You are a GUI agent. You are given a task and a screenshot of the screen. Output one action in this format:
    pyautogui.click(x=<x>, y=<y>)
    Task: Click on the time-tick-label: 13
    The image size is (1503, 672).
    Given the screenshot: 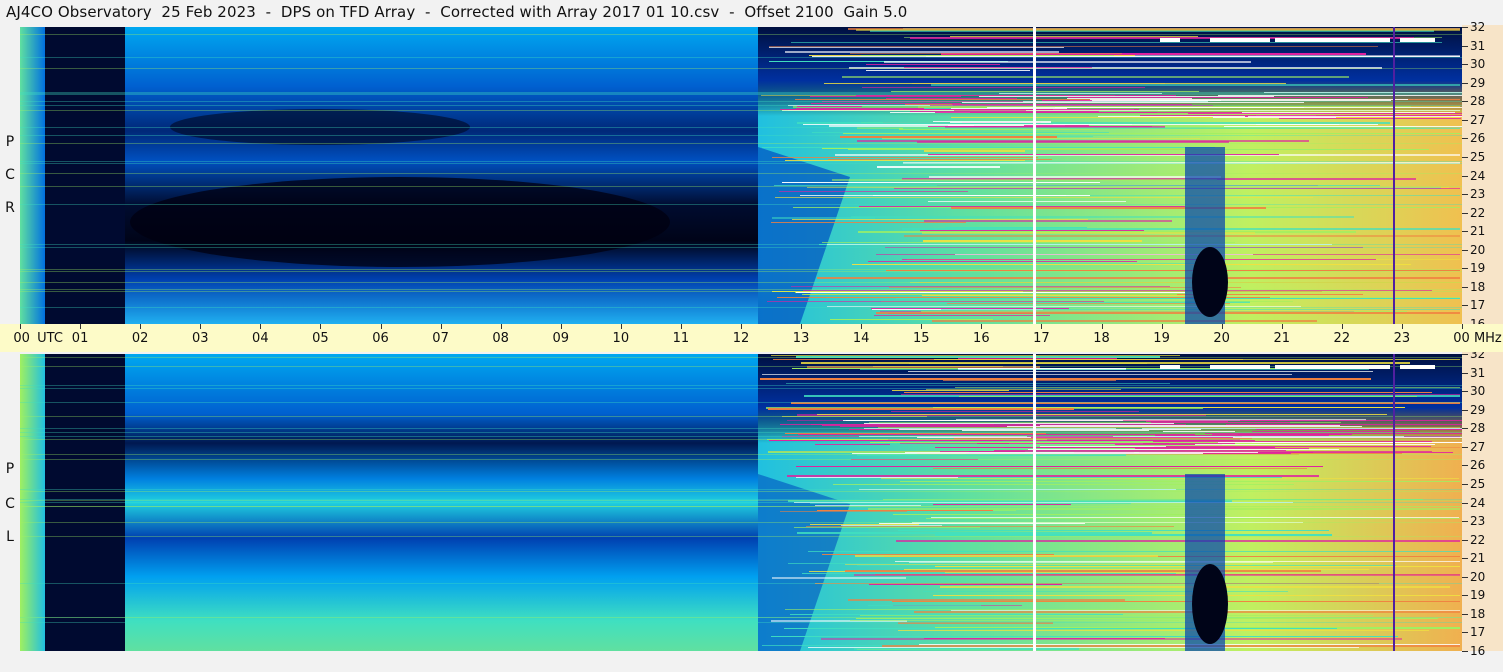 What is the action you would take?
    pyautogui.click(x=801, y=338)
    